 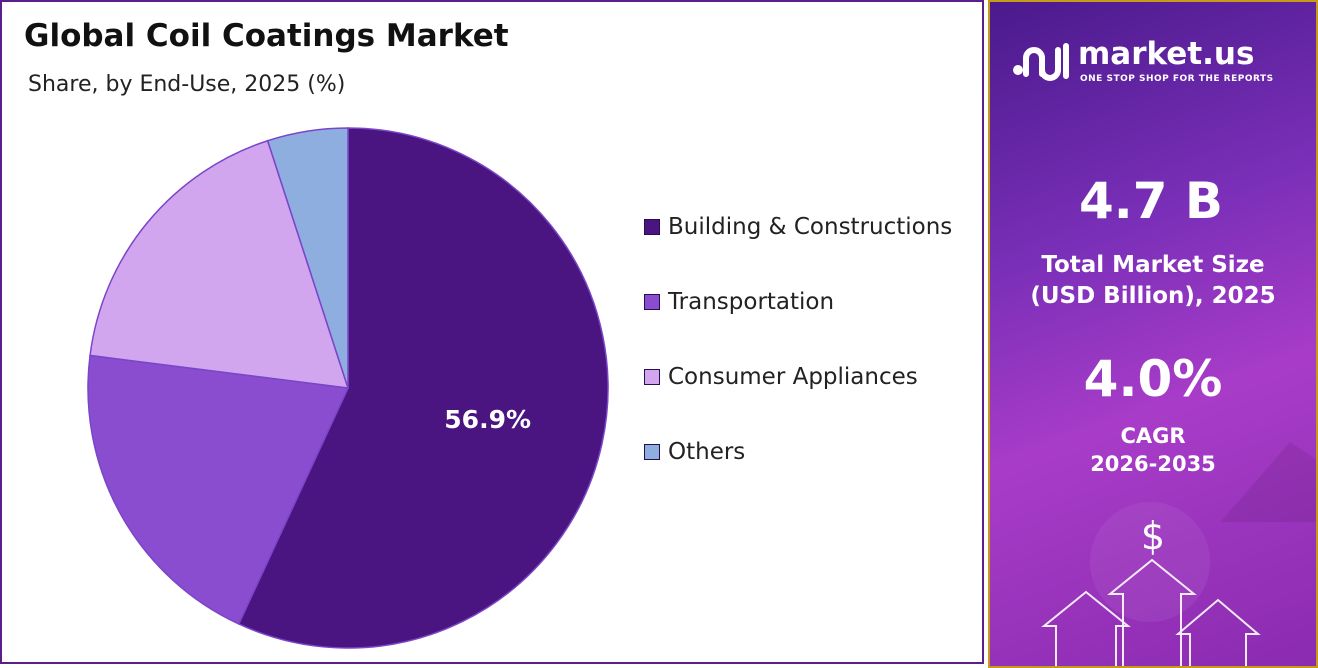 I want to click on legend-label: Consumer Appliances, so click(x=793, y=377).